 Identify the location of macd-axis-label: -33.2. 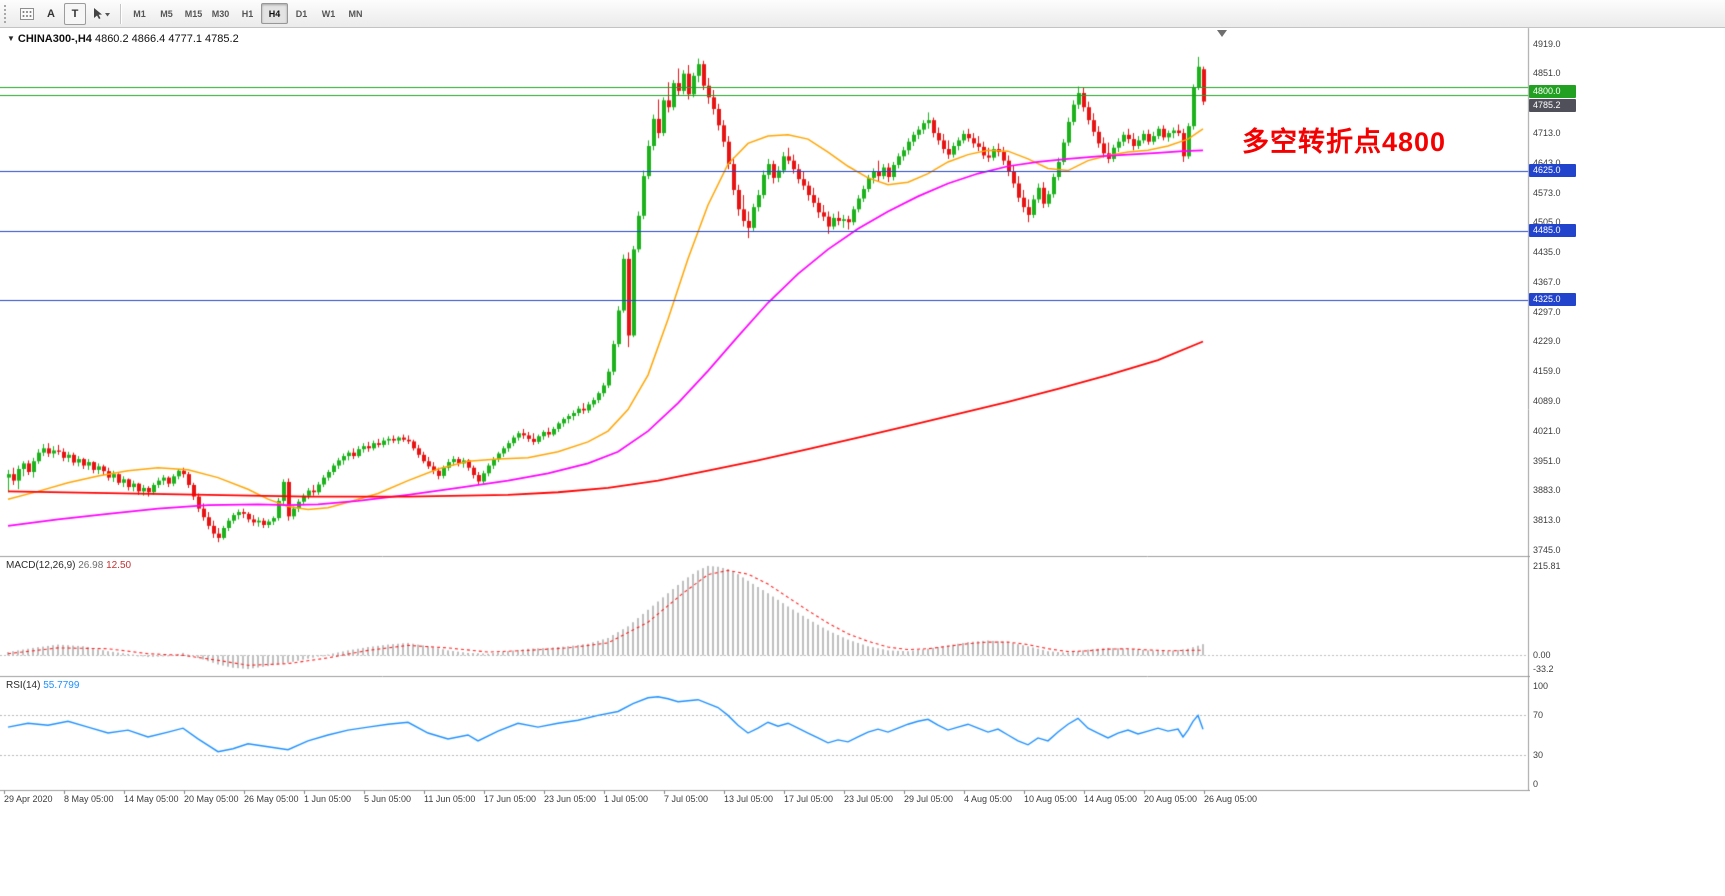
(1543, 669).